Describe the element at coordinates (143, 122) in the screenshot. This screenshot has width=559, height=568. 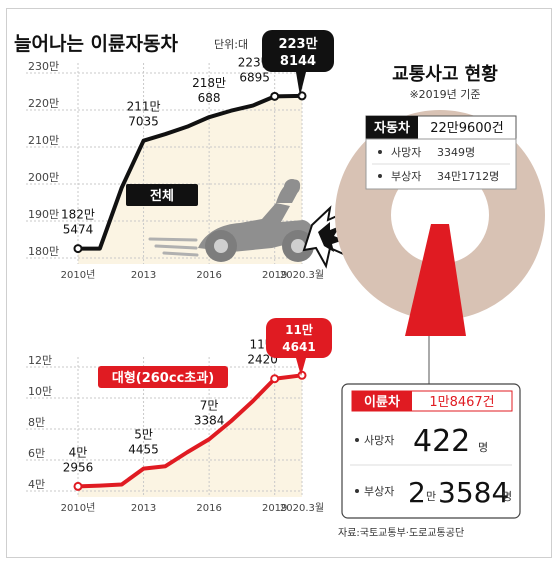
I see `point-label-line2: 7035` at that location.